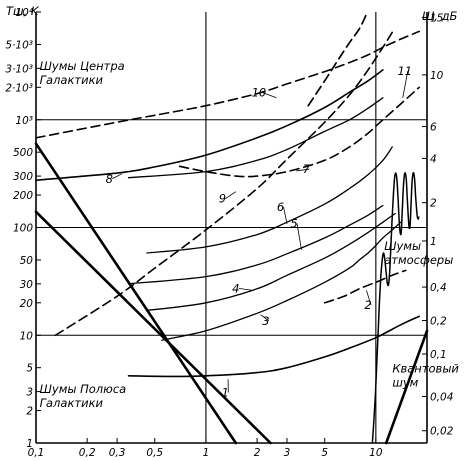 The height and width of the screenshot is (461, 465). What do you see at coordinates (433, 159) in the screenshot?
I see `right-tick-label: 4` at bounding box center [433, 159].